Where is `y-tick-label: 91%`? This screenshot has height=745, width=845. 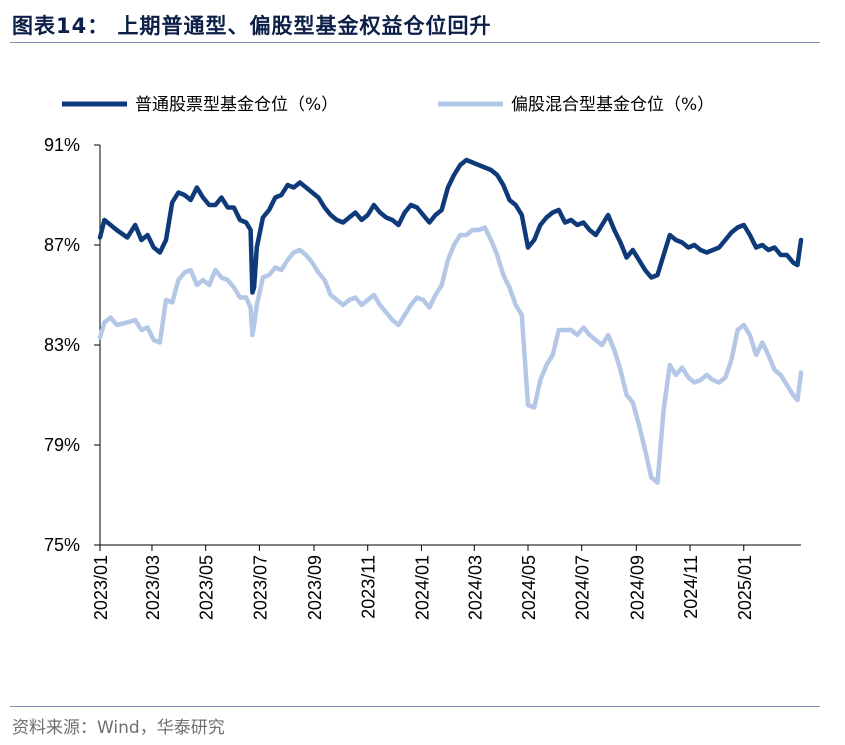 y-tick-label: 91% is located at coordinates (62, 145).